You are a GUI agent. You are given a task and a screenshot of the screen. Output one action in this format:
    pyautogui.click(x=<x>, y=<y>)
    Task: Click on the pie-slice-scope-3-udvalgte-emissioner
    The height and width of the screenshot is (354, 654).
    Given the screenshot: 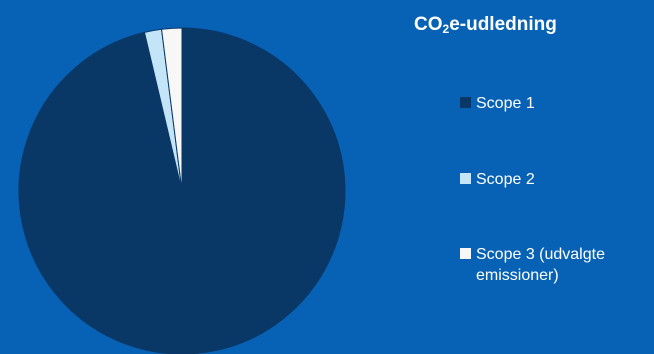 What is the action you would take?
    pyautogui.click(x=172, y=109)
    